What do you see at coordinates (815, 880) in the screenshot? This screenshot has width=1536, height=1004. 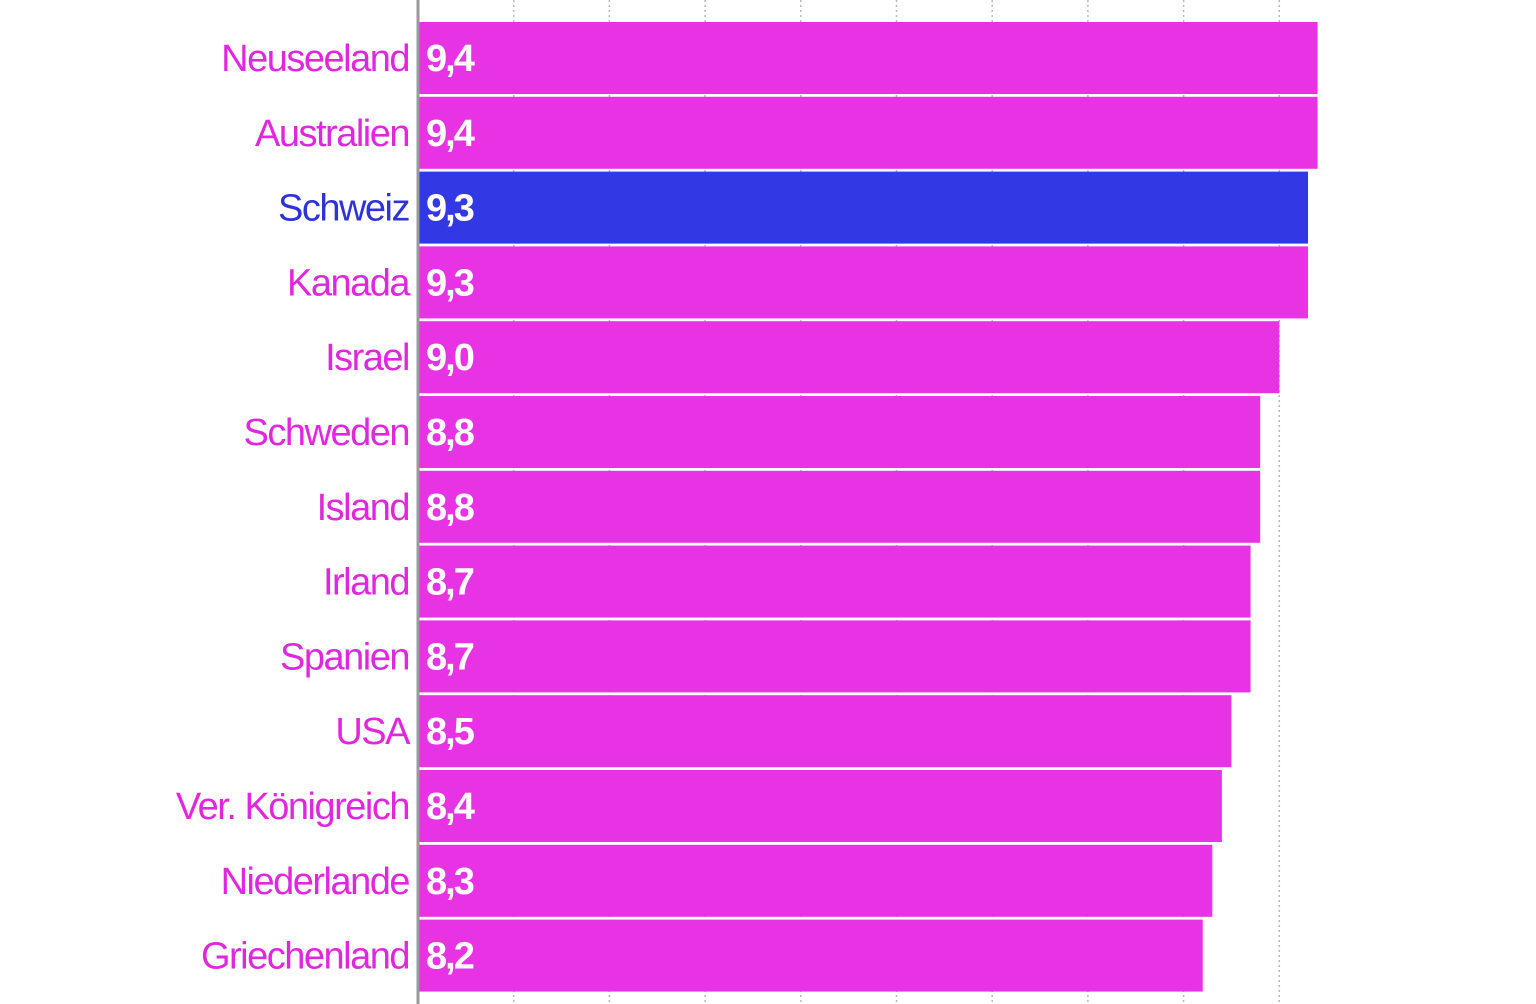 I see `bar-niederlande` at bounding box center [815, 880].